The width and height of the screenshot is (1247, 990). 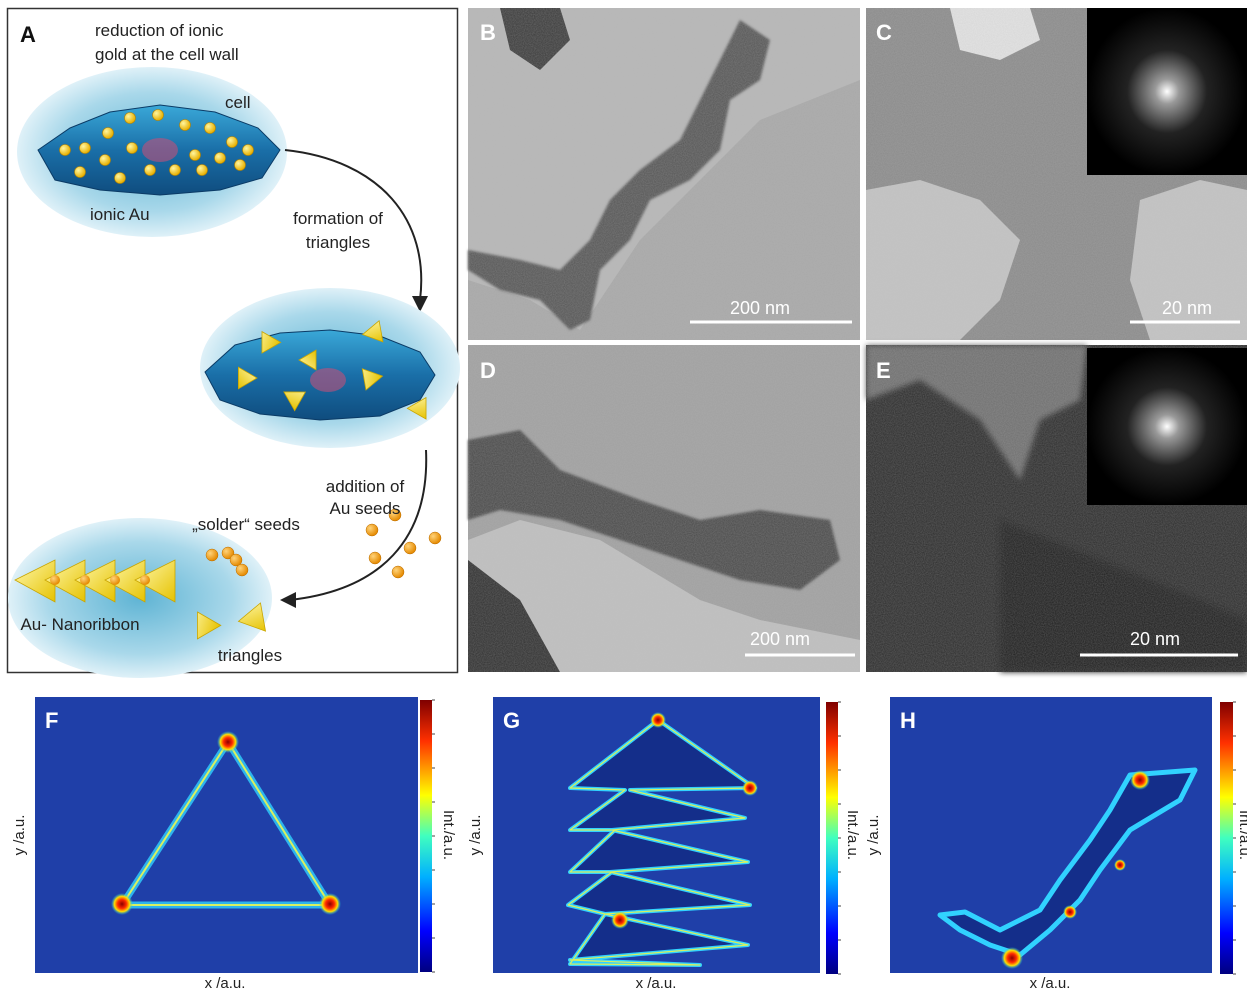 I want to click on seeds, so click(x=323, y=543).